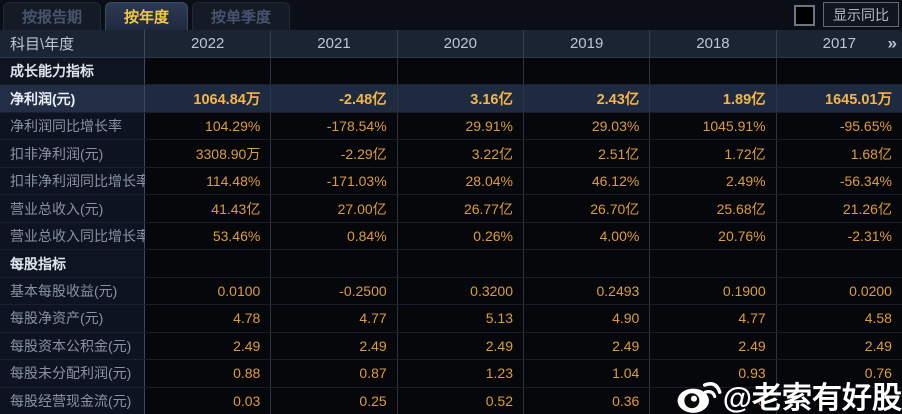  I want to click on table-row: 每股净资产(元) 4.78 4.77 5.13 4.90 4.77 4.58, so click(451, 319).